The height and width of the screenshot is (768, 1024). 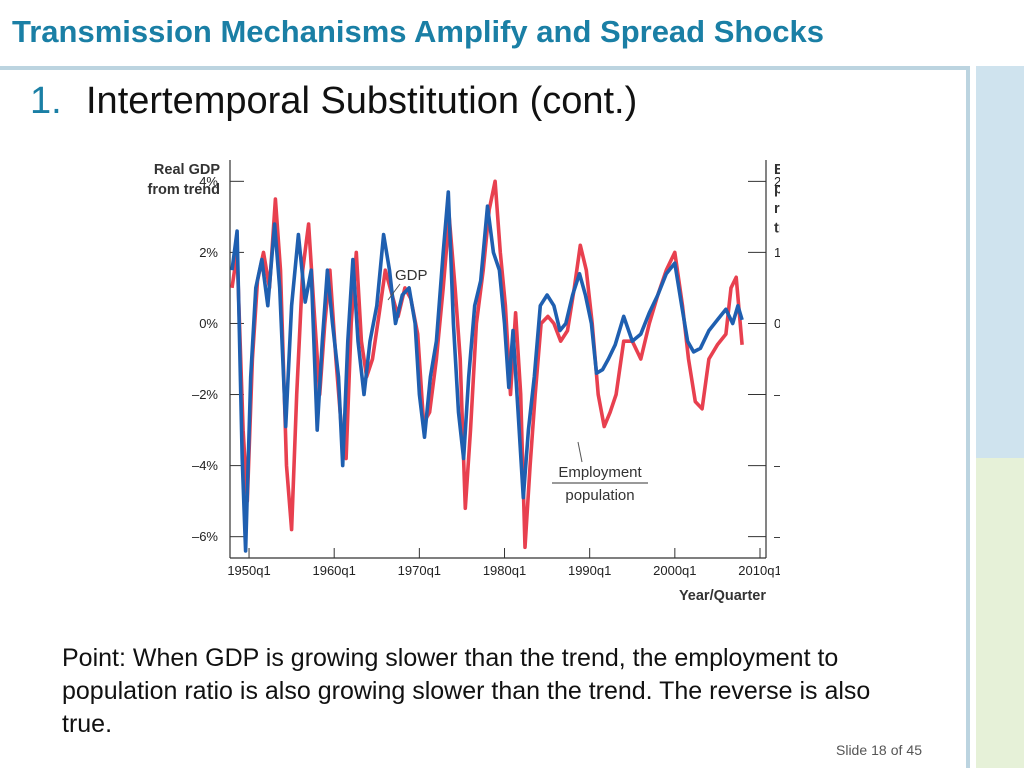 What do you see at coordinates (184, 180) in the screenshot?
I see `left-axis-label: Real GDP from trend` at bounding box center [184, 180].